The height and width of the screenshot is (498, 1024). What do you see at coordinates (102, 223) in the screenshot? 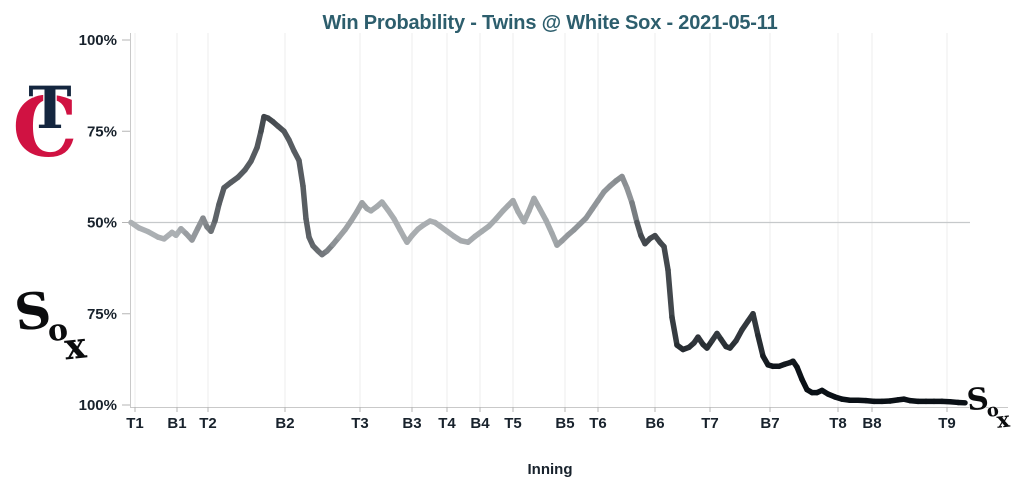
I see `y-tick-label: 50%` at bounding box center [102, 223].